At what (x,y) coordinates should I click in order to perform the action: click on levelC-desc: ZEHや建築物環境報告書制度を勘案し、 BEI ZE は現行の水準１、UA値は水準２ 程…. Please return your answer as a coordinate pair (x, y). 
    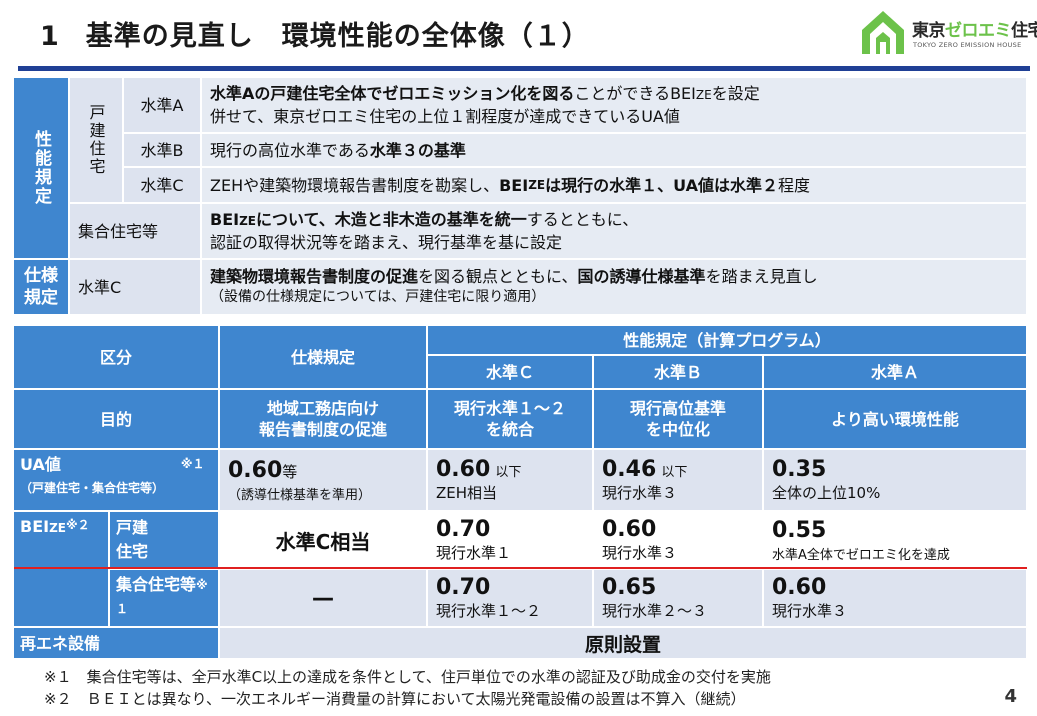
    Looking at the image, I should click on (614, 185).